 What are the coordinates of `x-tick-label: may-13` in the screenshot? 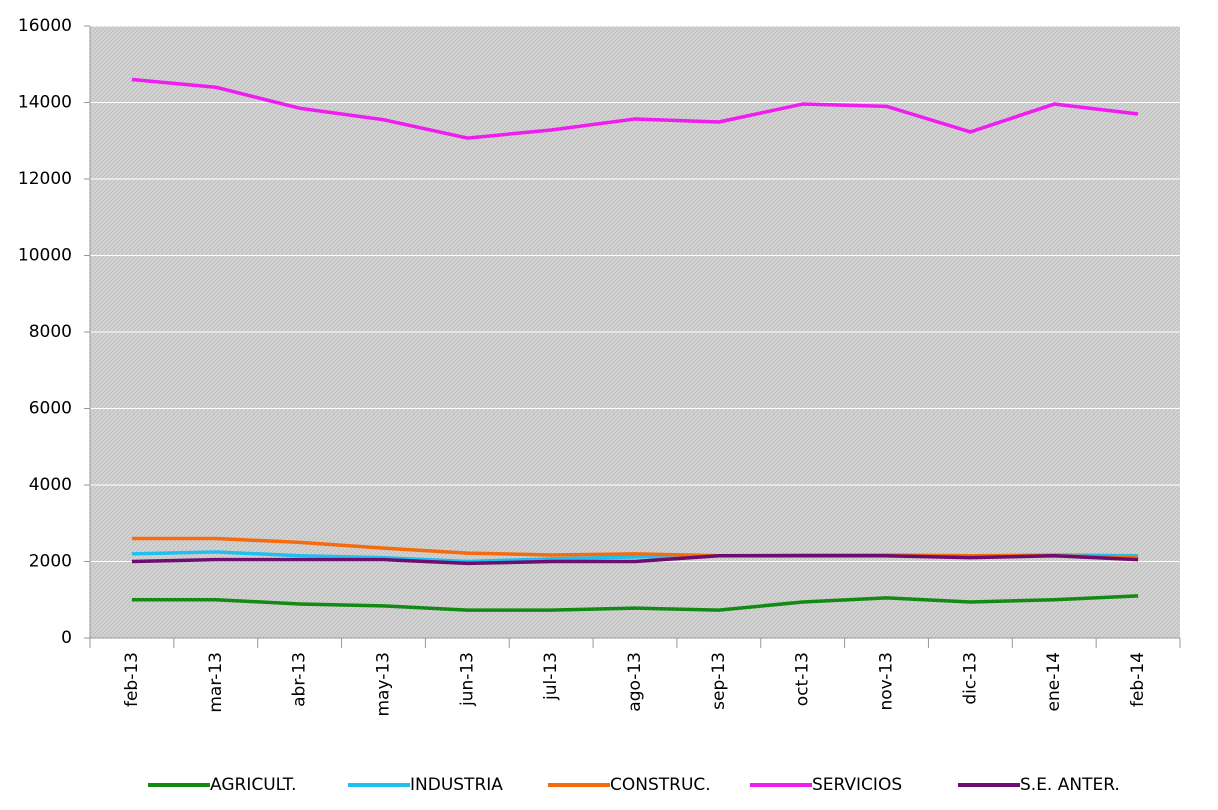 It's located at (383, 684).